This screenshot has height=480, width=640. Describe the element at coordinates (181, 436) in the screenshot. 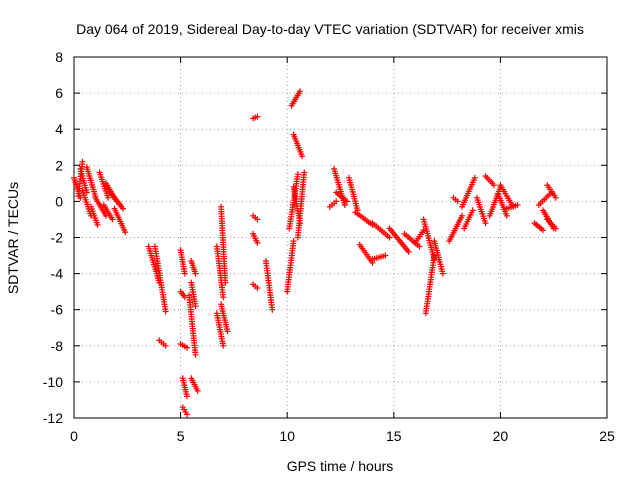

I see `x-tick-label: 5` at that location.